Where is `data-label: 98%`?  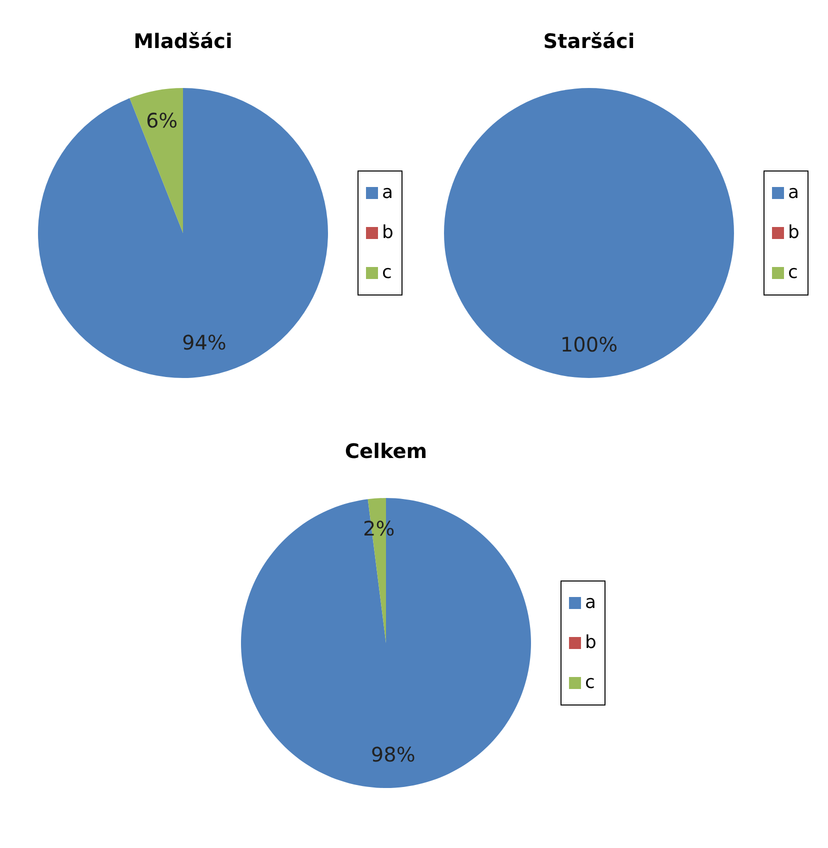 data-label: 98% is located at coordinates (393, 754).